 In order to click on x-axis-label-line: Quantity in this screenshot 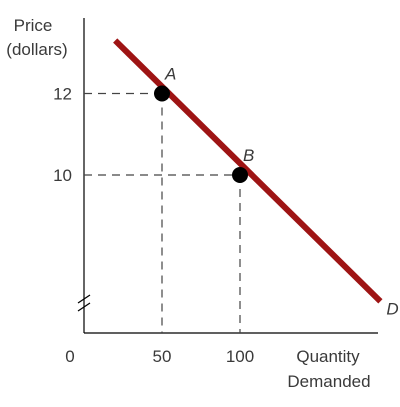, I will do `click(328, 356)`.